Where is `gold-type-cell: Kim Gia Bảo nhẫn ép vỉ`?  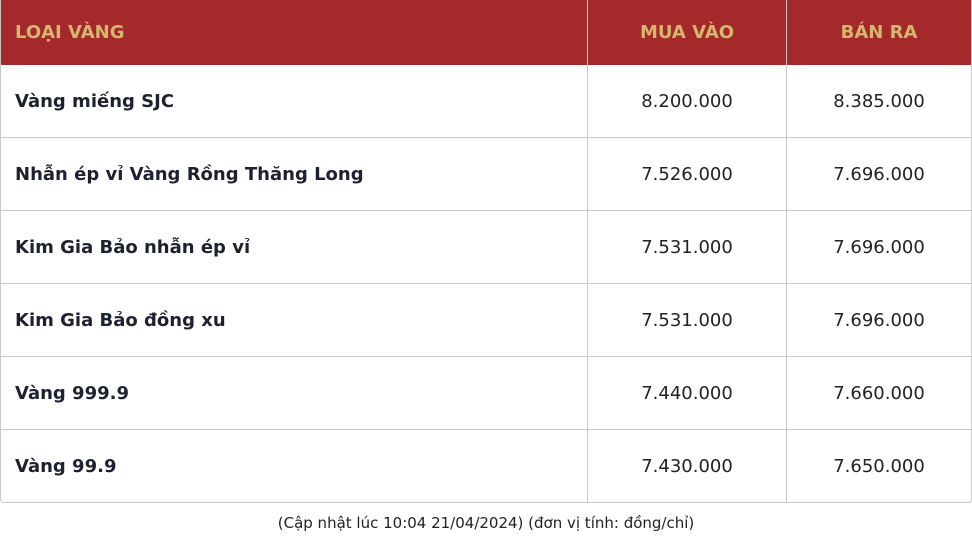 gold-type-cell: Kim Gia Bảo nhẫn ép vỉ is located at coordinates (294, 246).